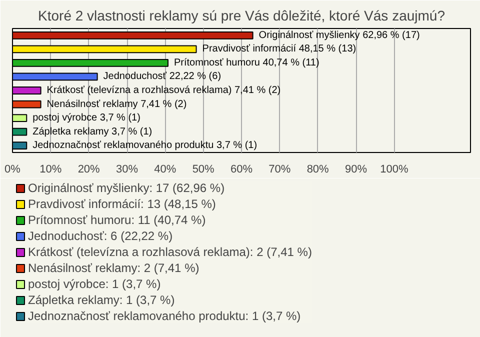 This screenshot has height=337, width=480. What do you see at coordinates (279, 170) in the screenshot?
I see `x-tick-label: 70%` at bounding box center [279, 170].